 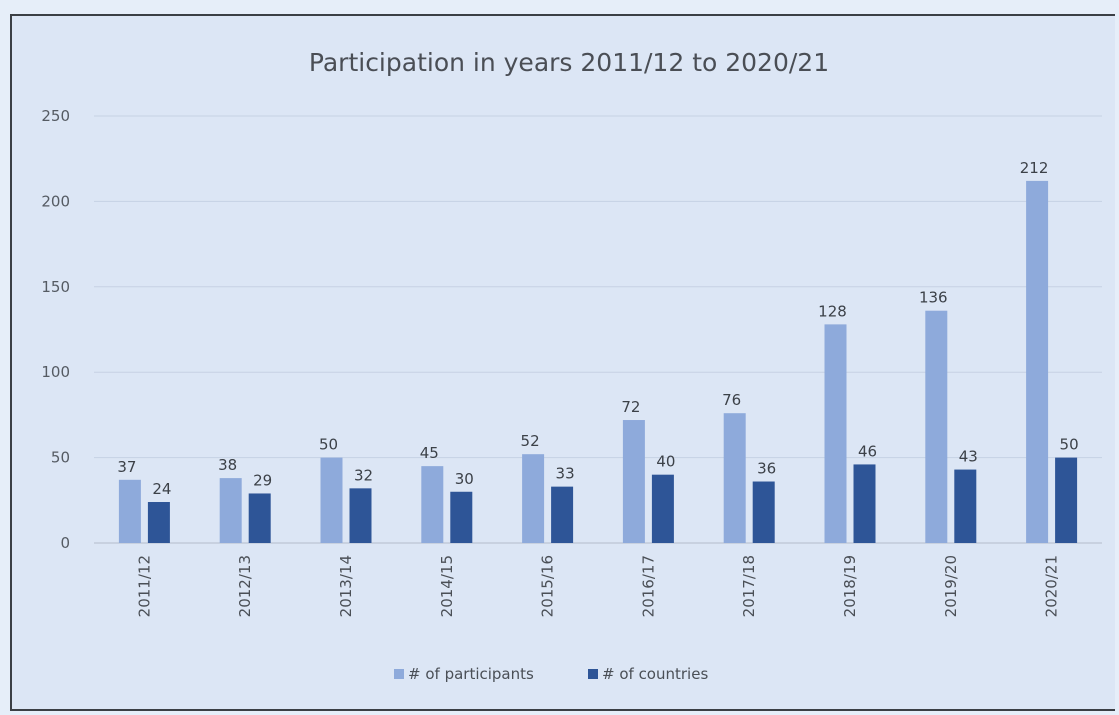 What do you see at coordinates (328, 445) in the screenshot?
I see `data-label-participants: 50` at bounding box center [328, 445].